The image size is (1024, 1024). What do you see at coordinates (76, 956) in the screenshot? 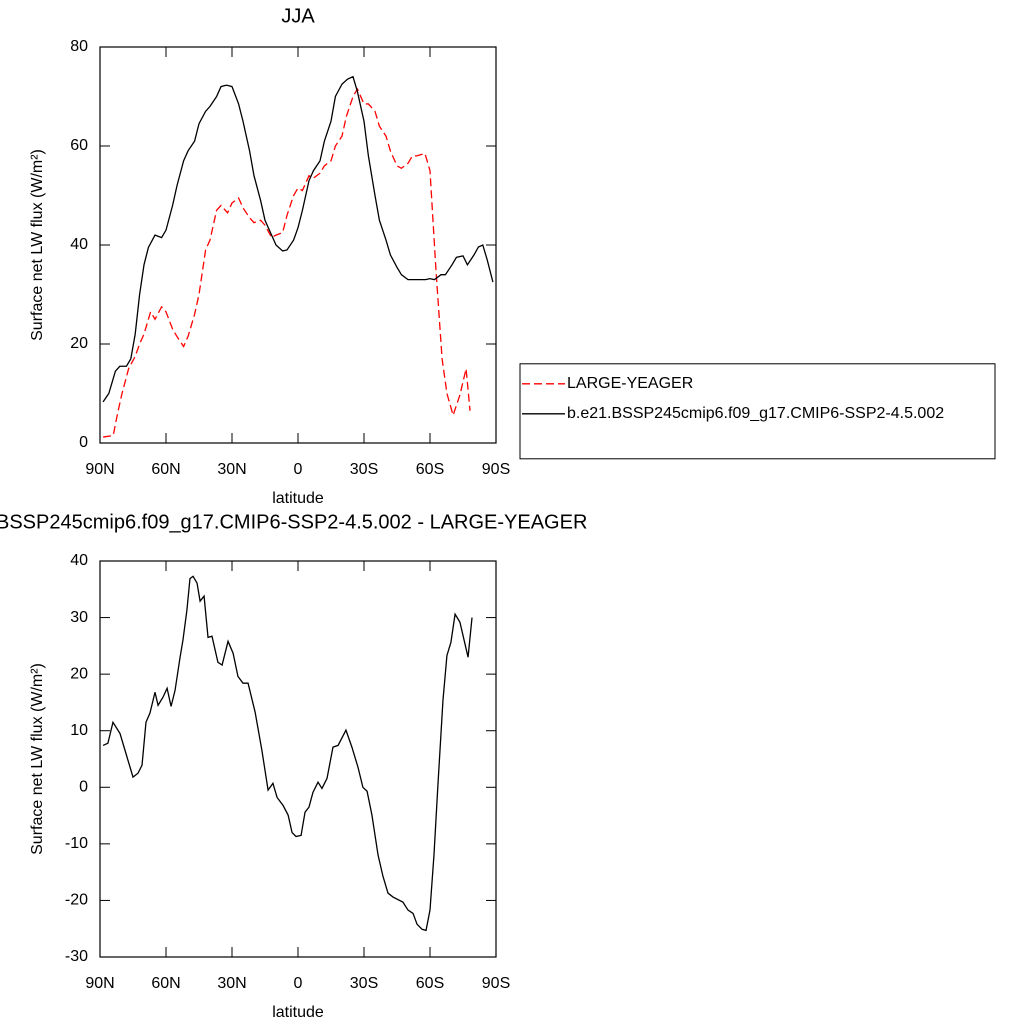
I see `y-tick-label: -30` at bounding box center [76, 956].